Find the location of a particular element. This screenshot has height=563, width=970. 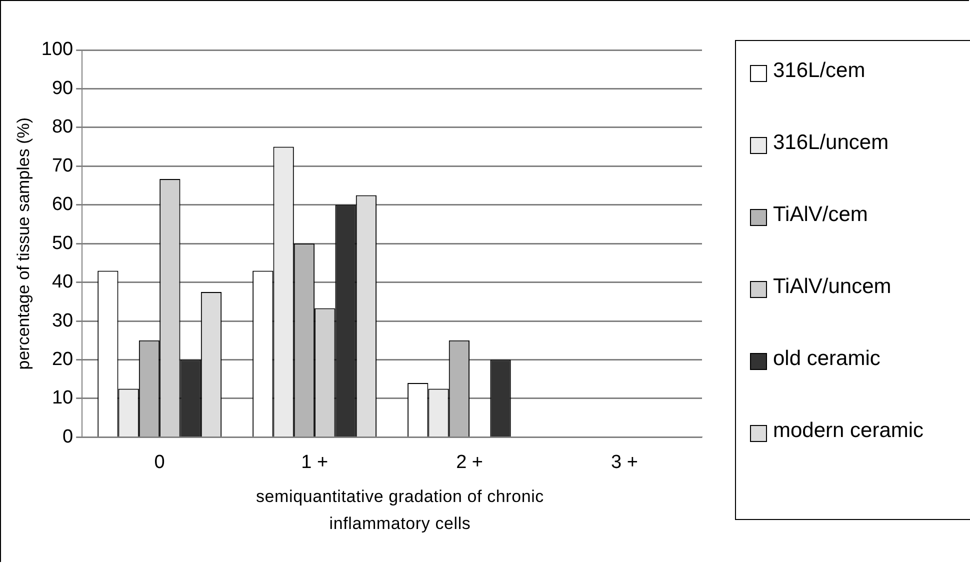

legend-label: TiAlV/cem is located at coordinates (820, 215).